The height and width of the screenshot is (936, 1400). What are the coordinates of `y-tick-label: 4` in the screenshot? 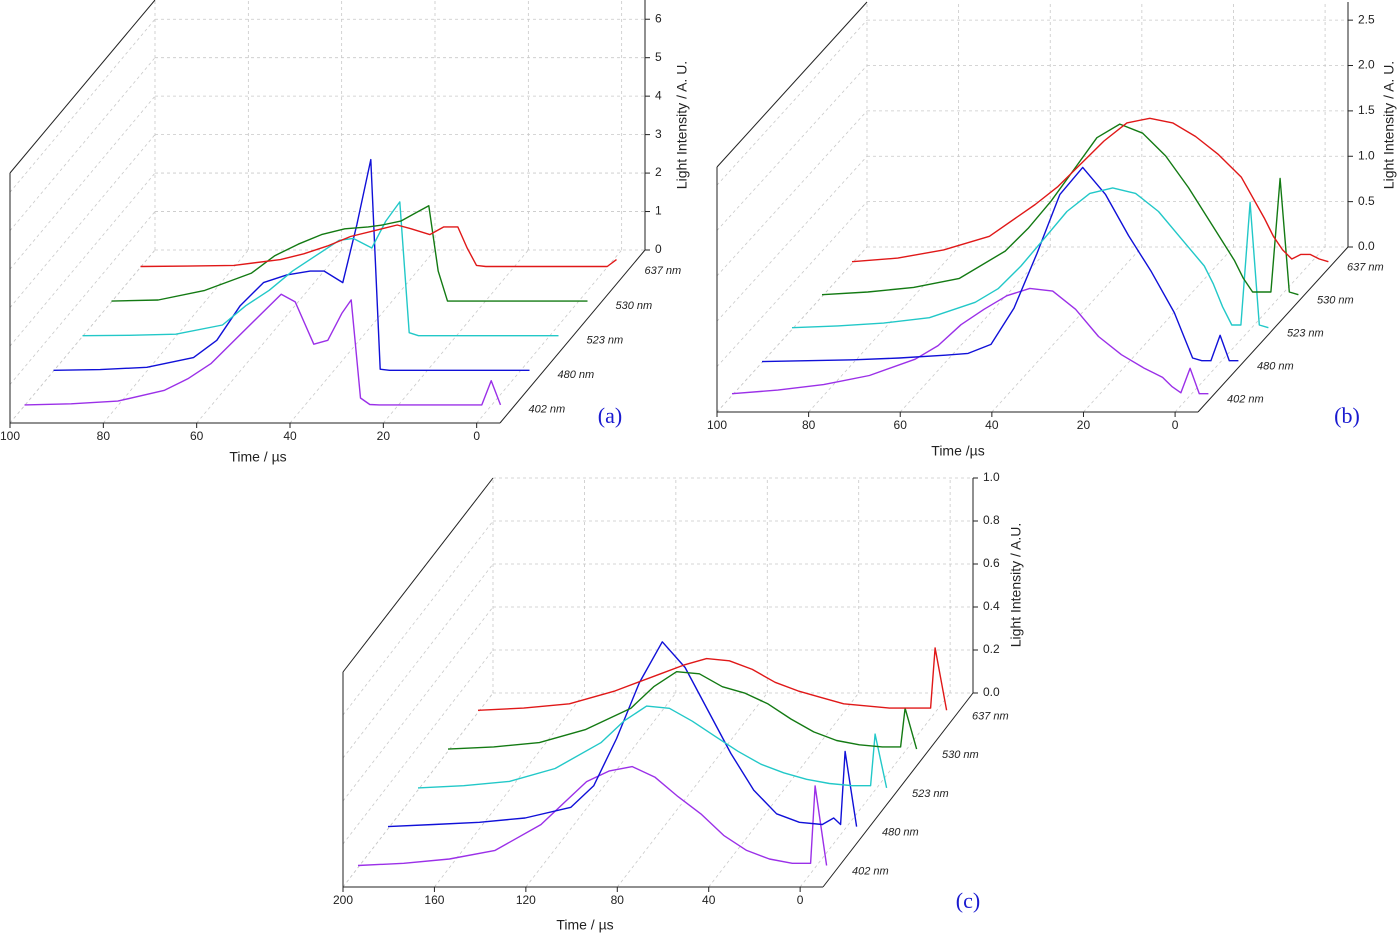 It's located at (658, 95).